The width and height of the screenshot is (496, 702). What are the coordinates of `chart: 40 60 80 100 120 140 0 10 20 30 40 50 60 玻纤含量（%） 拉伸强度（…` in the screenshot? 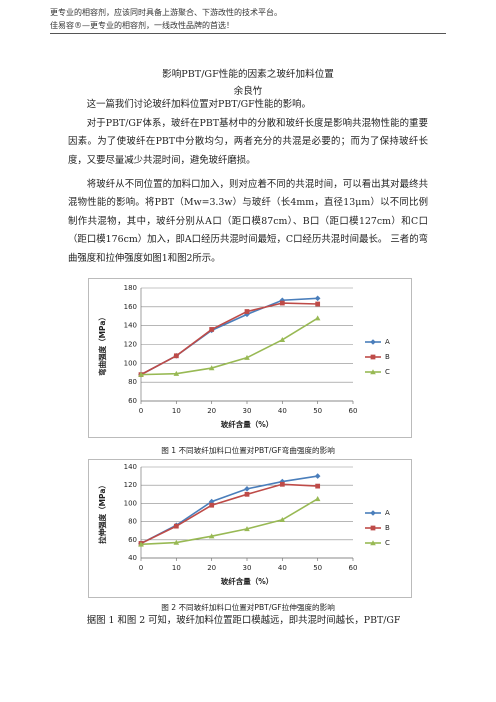 It's located at (250, 528).